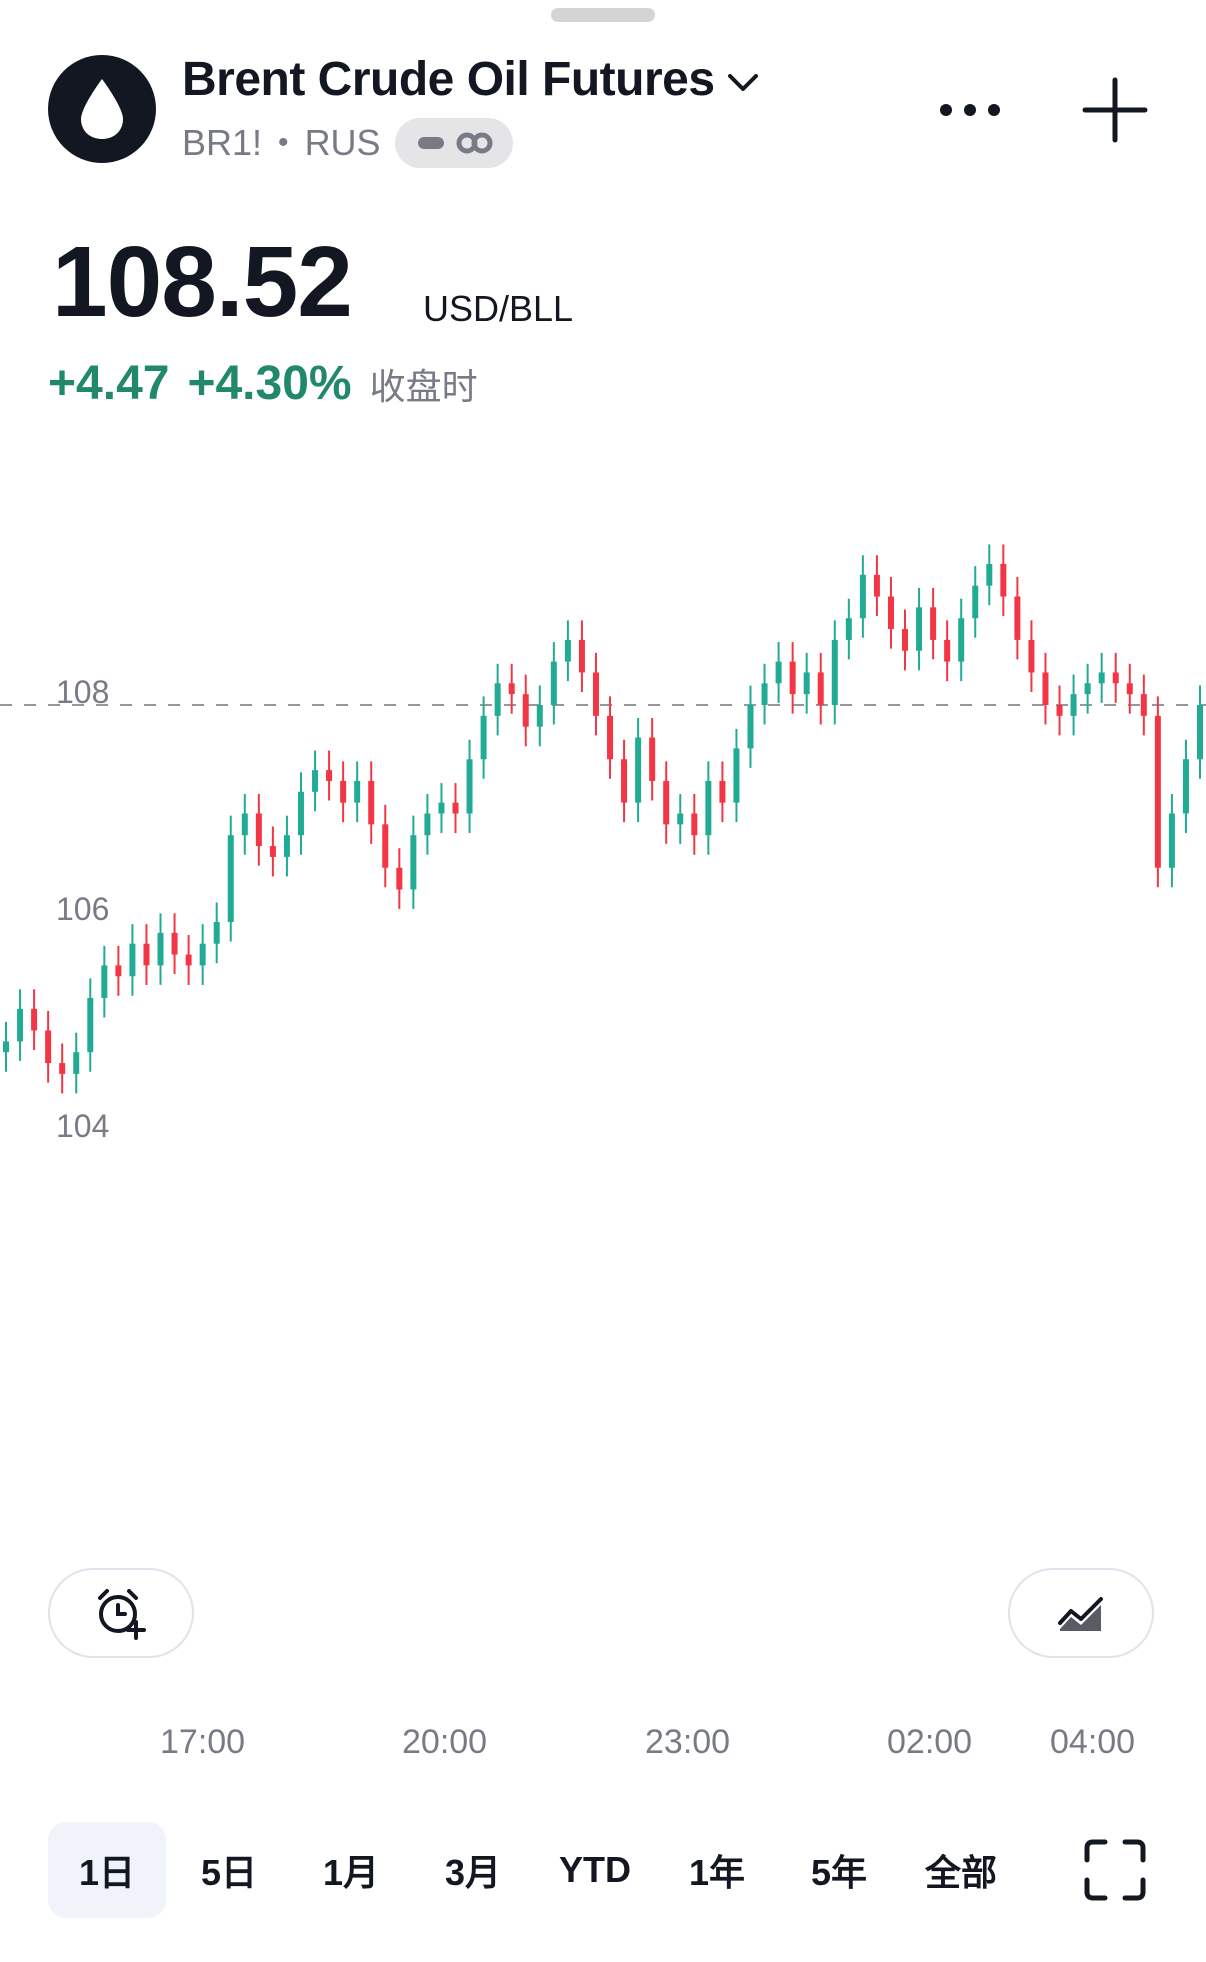 This screenshot has height=1962, width=1206. I want to click on range-option: 1月, so click(351, 1872).